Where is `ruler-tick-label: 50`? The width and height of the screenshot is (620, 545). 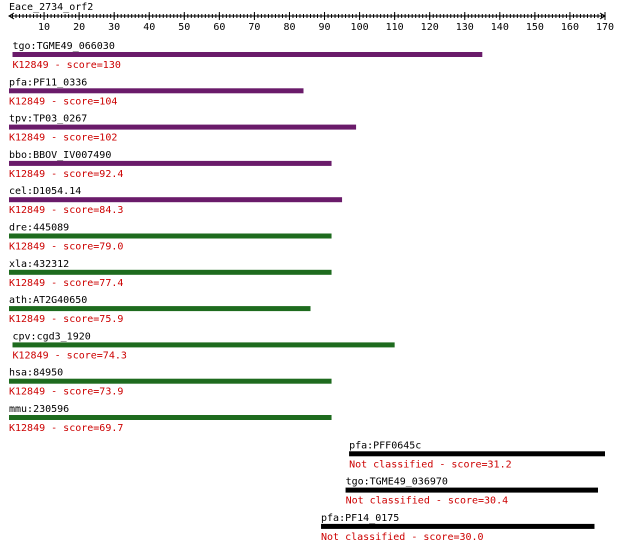 ruler-tick-label: 50 is located at coordinates (184, 27).